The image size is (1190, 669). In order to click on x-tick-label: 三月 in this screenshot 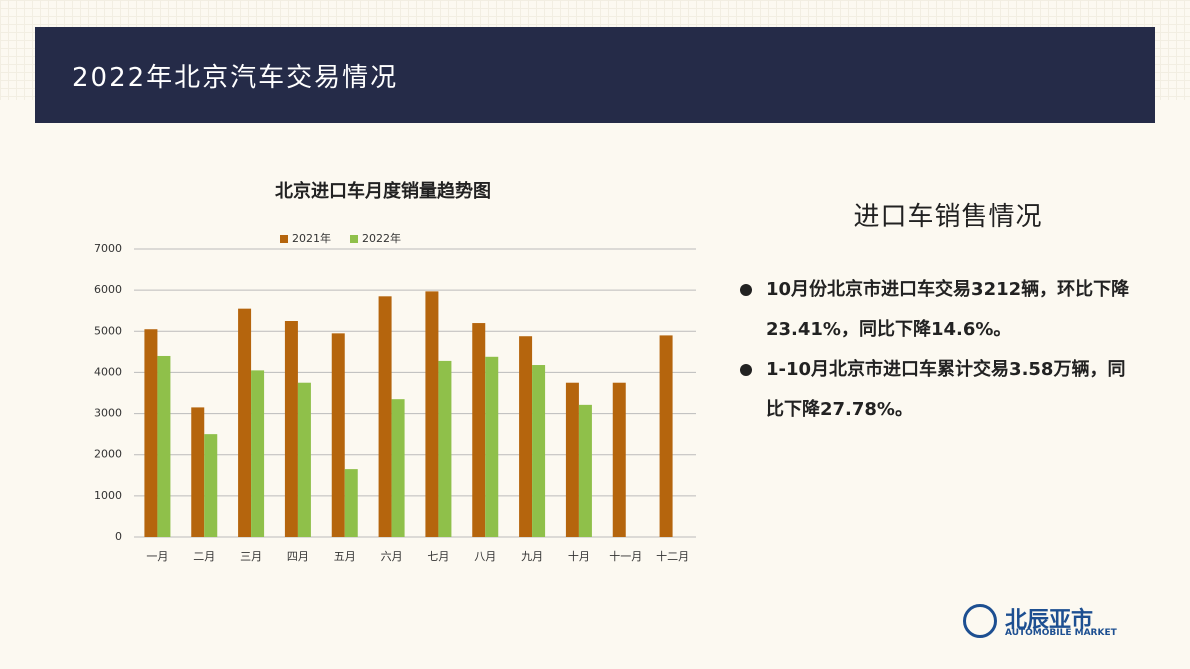, I will do `click(251, 556)`.